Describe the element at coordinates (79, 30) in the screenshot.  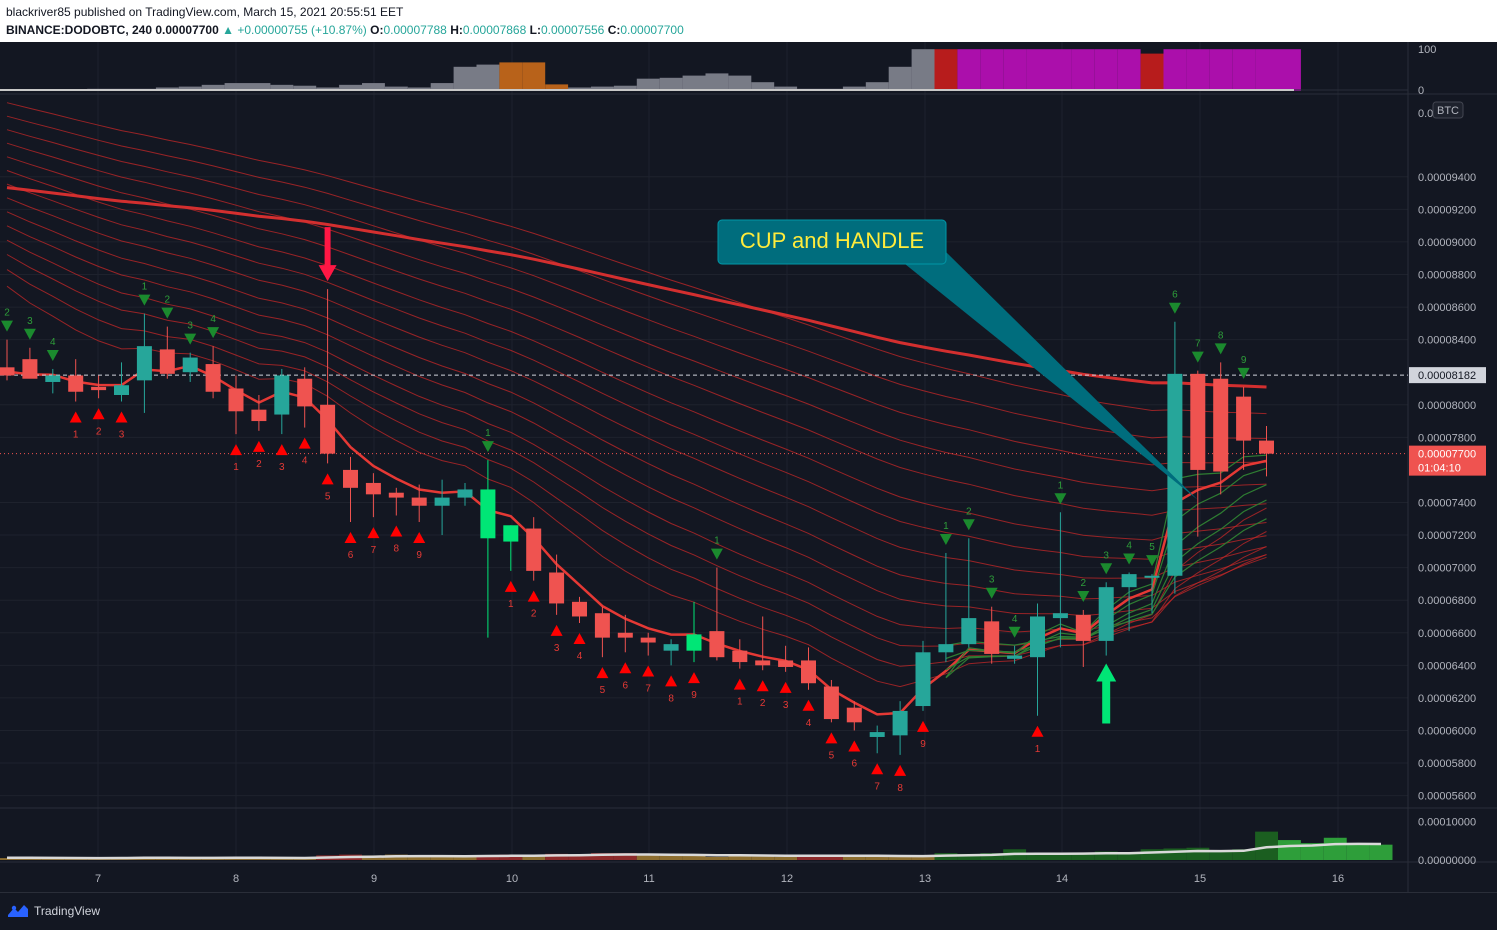
I see `symbol-interval: BINANCE:DODOBTC, 240` at that location.